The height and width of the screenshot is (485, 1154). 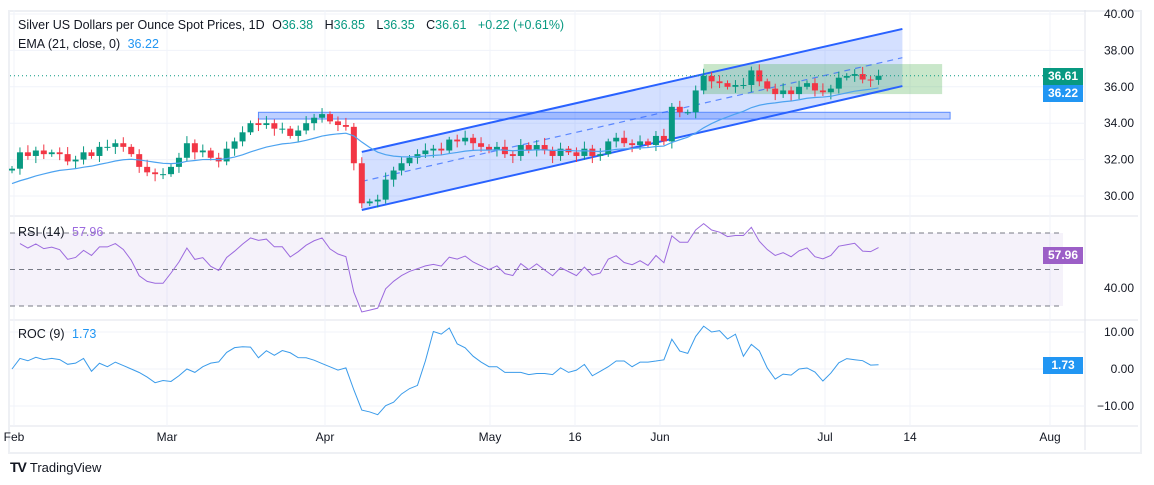 I want to click on rsi-legend: RSI (14) 57.96, so click(x=62, y=232).